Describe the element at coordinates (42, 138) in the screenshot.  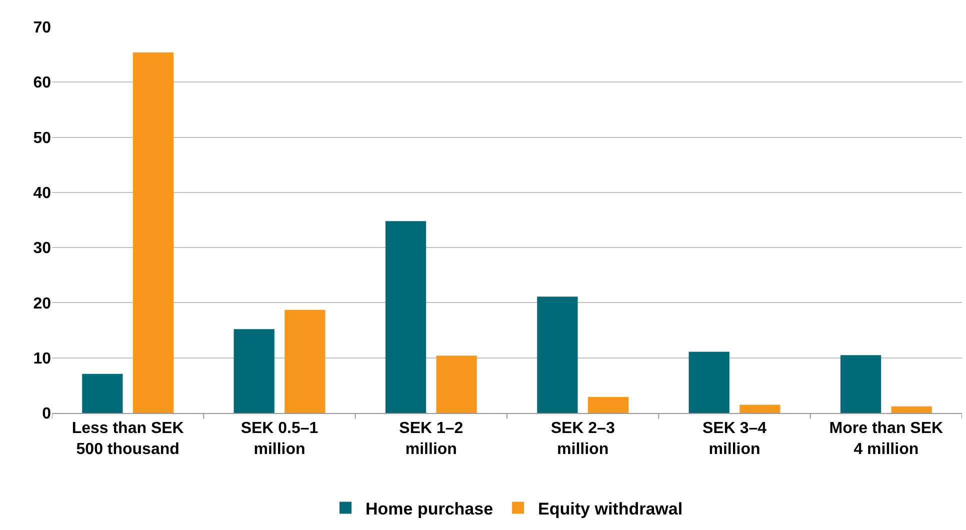
I see `y-tick-label: 50` at that location.